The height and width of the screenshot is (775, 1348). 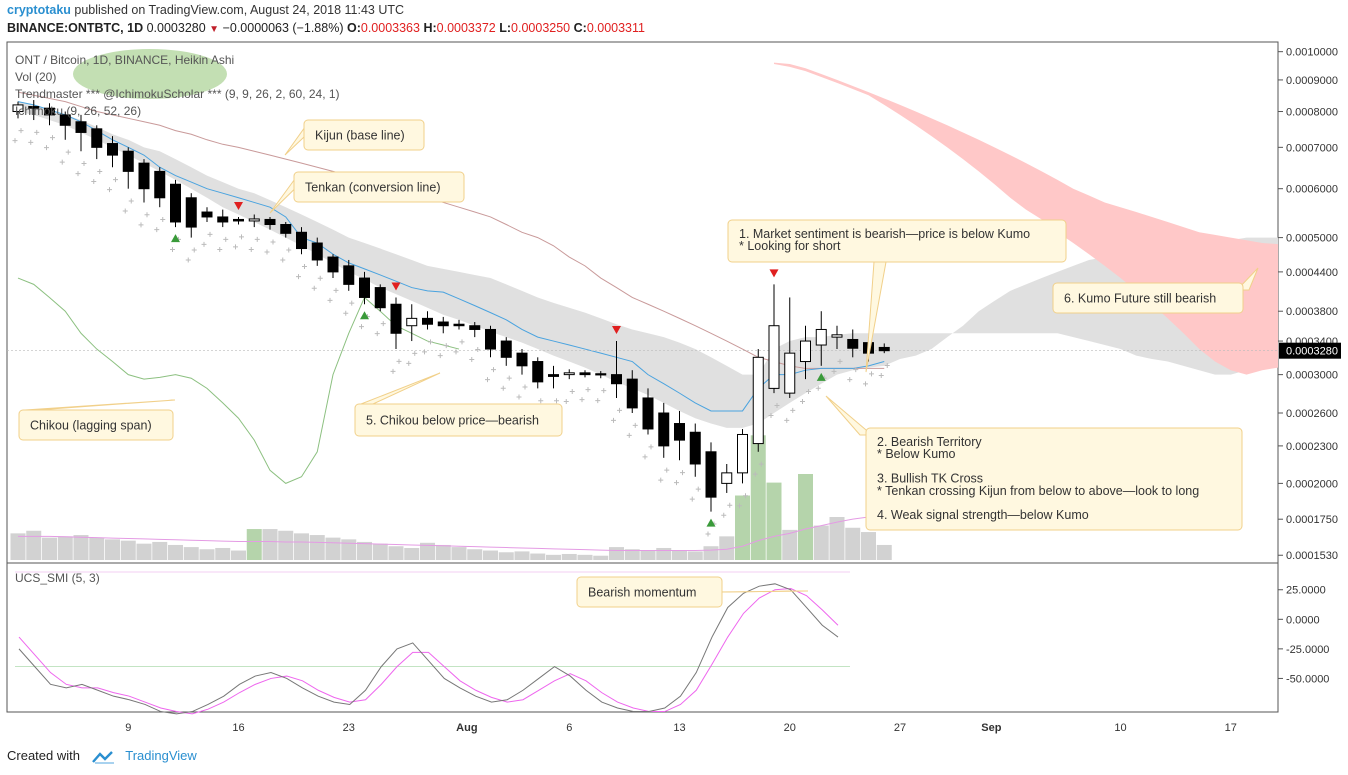 I want to click on annotation-tenkan: Tenkan (conversion line), so click(x=367, y=192).